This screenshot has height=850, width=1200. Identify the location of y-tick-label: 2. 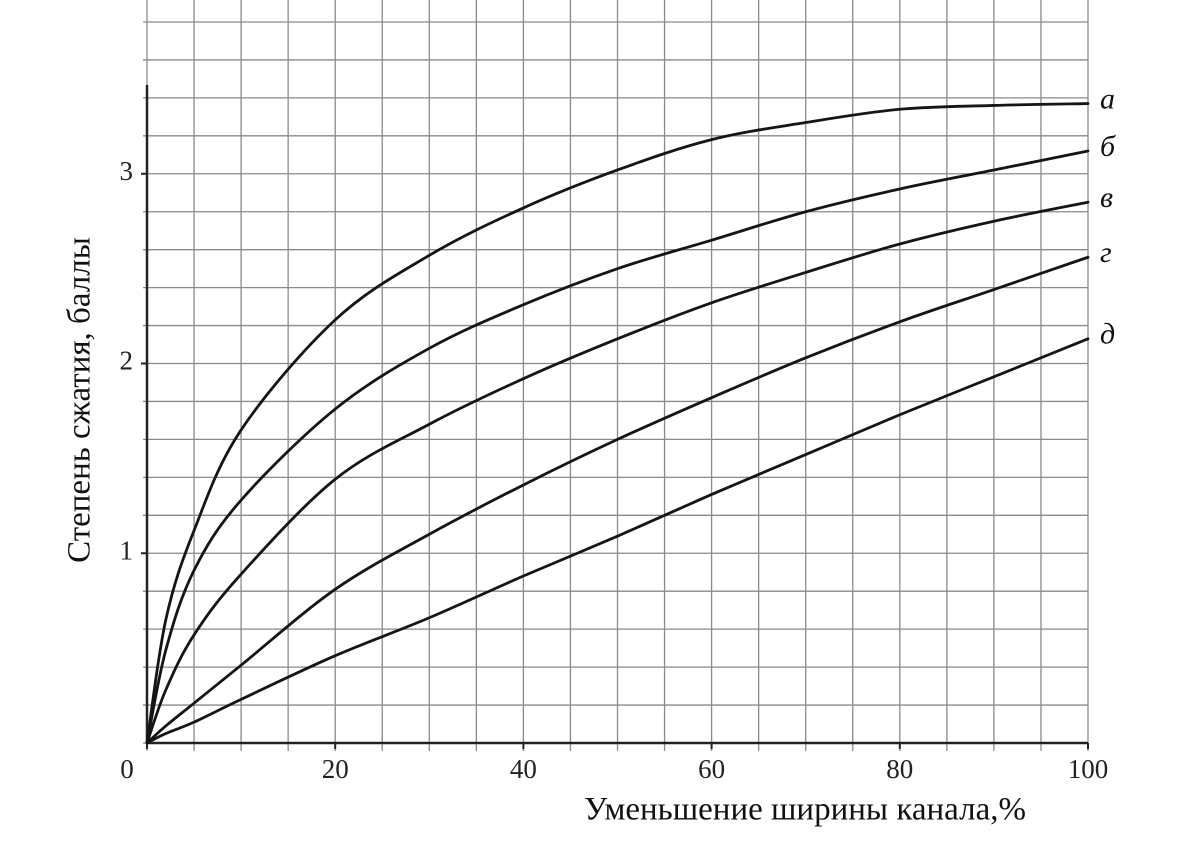
(127, 361).